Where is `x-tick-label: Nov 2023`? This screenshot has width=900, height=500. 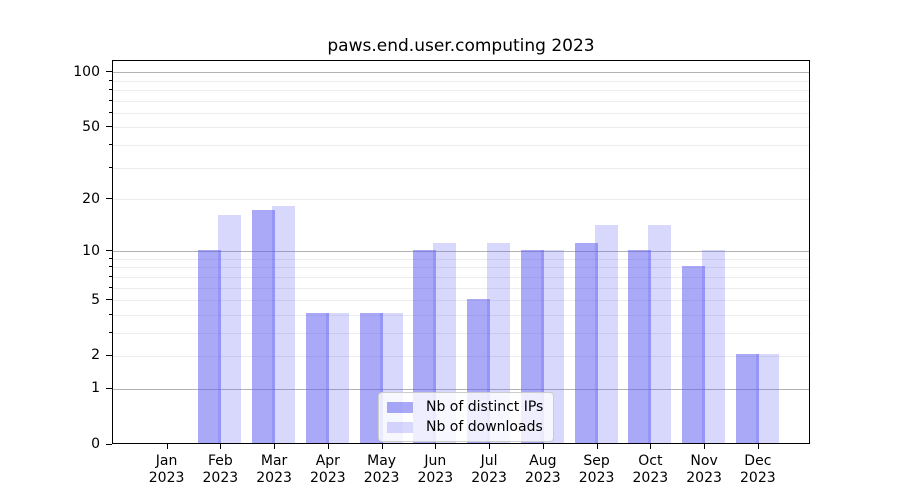
x-tick-label: Nov 2023 is located at coordinates (704, 470).